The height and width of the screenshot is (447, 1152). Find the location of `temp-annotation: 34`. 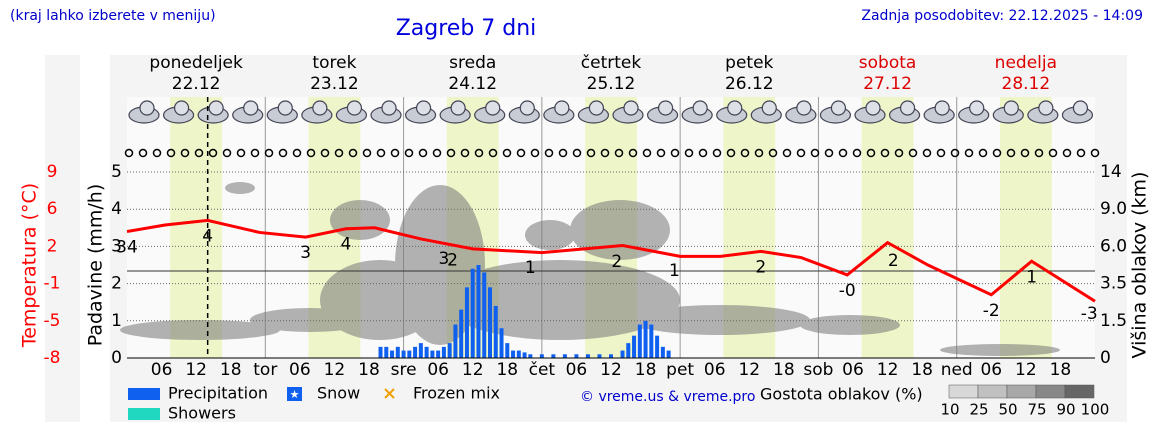

temp-annotation: 34 is located at coordinates (127, 248).